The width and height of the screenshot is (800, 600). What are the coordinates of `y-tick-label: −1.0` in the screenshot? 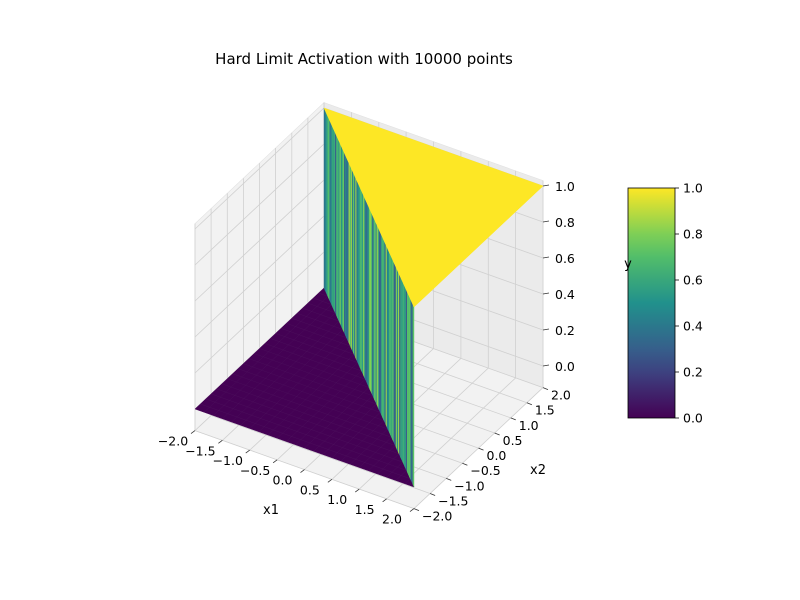 It's located at (469, 485).